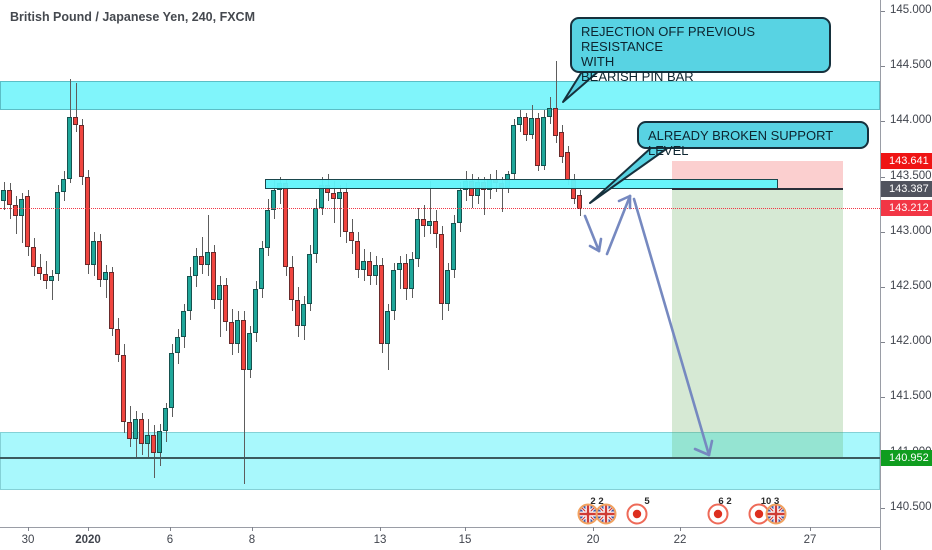  What do you see at coordinates (757, 189) in the screenshot?
I see `short-position-entry-line` at bounding box center [757, 189].